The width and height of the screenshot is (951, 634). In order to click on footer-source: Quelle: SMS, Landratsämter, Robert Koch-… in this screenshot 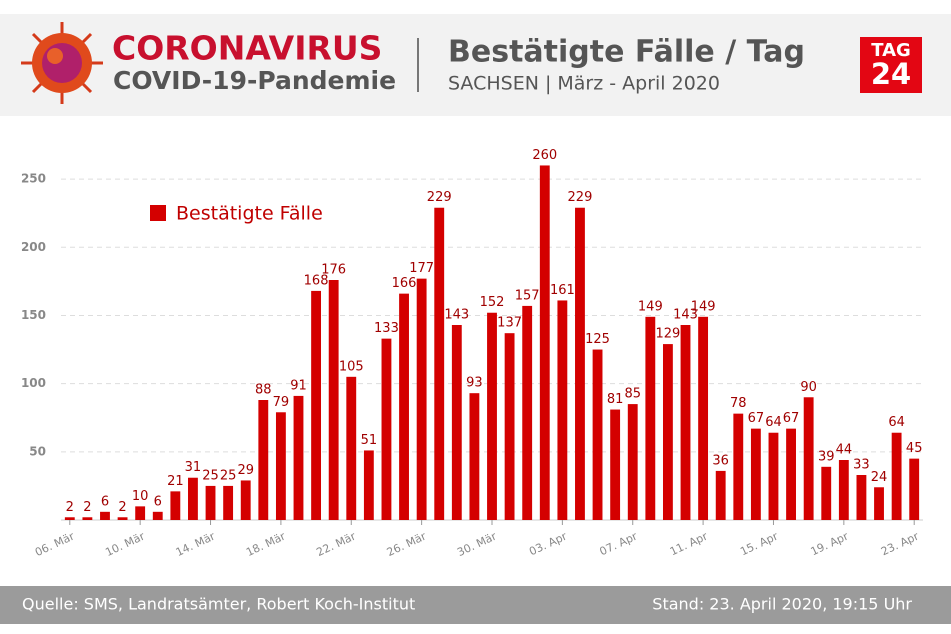, I will do `click(218, 604)`.